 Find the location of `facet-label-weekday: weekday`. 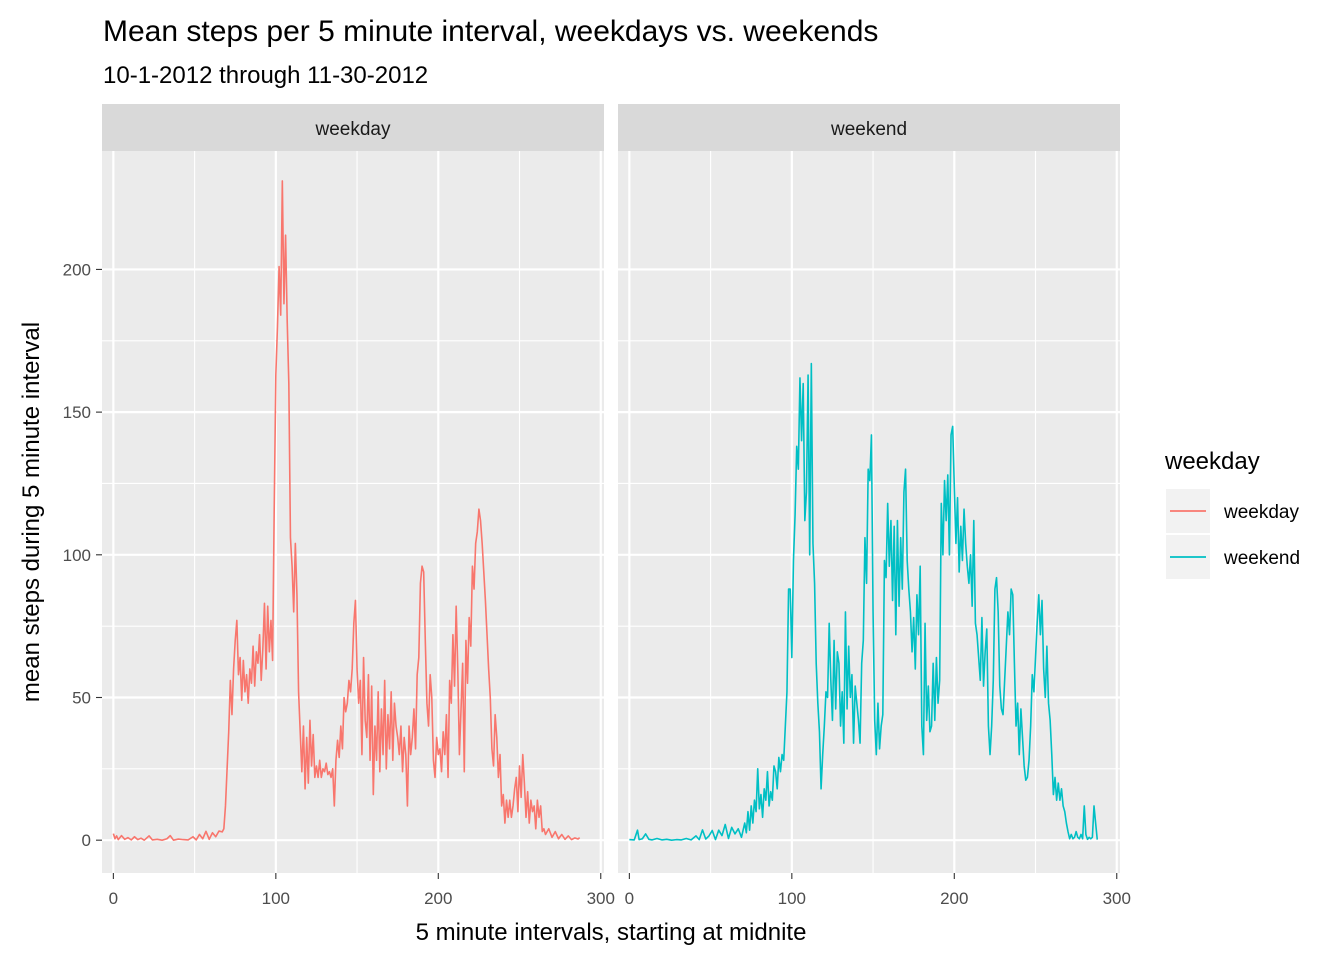

facet-label-weekday: weekday is located at coordinates (353, 129).